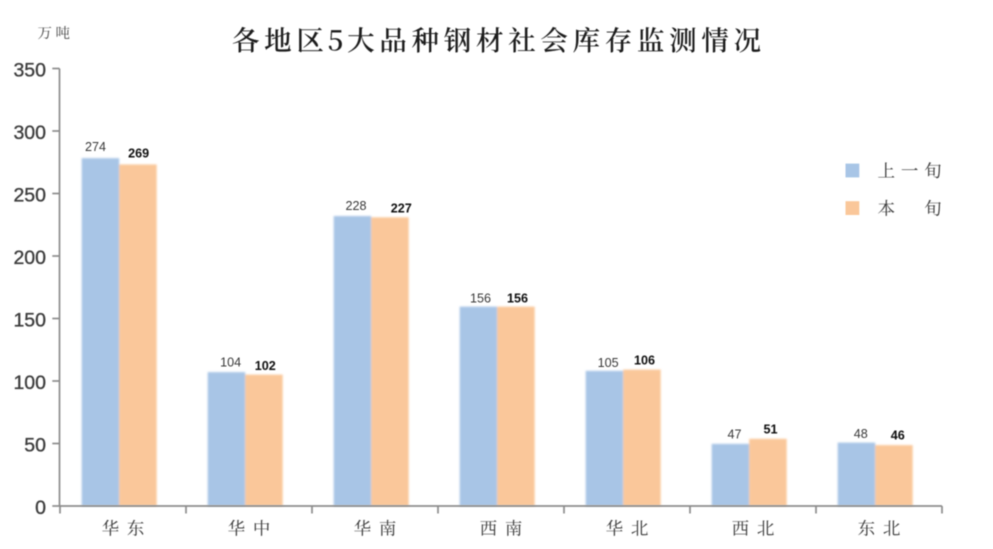  I want to click on svg-text: 100, so click(29, 383).